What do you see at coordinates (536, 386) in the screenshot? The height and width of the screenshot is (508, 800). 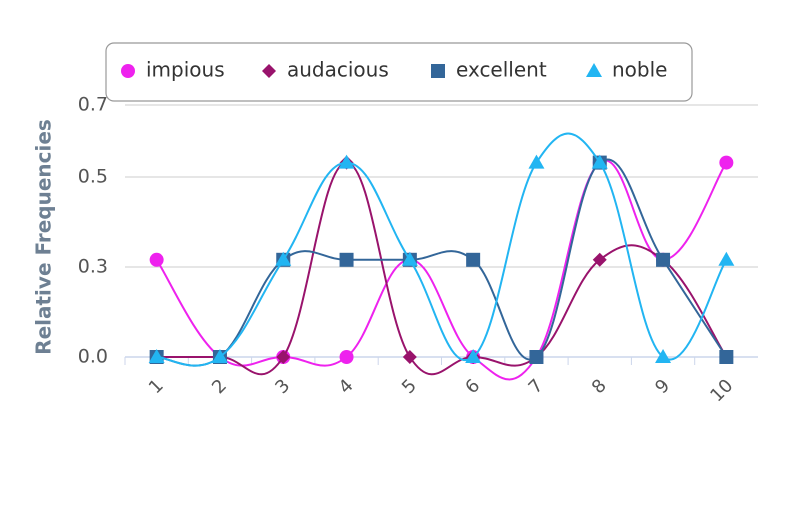 I see `x-tick-label: 7` at bounding box center [536, 386].